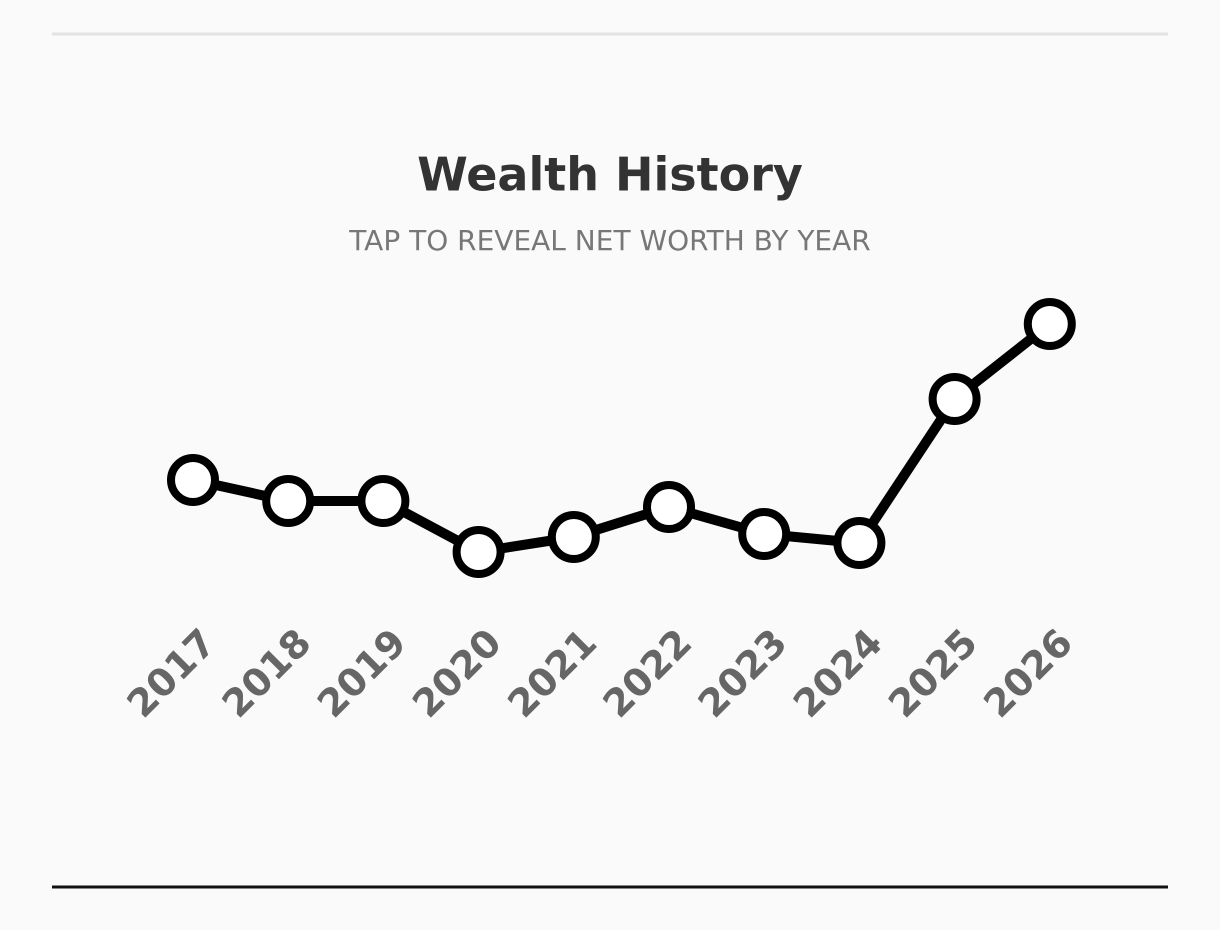  Describe the element at coordinates (647, 673) in the screenshot. I see `x-tick-label: 2022` at that location.